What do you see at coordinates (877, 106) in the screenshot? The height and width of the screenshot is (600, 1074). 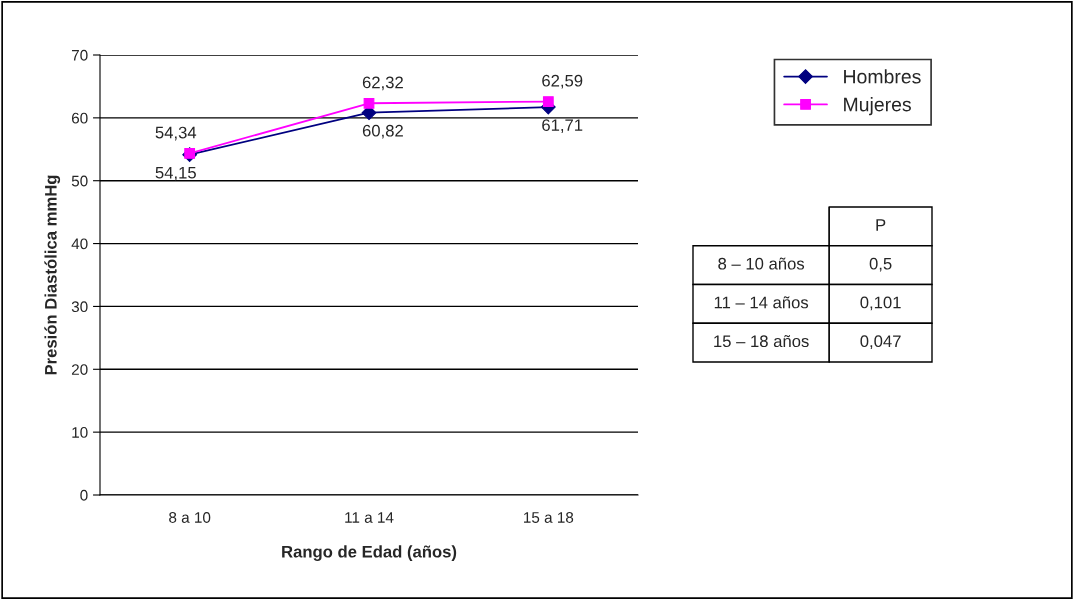 I see `legend-label: Mujeres` at bounding box center [877, 106].